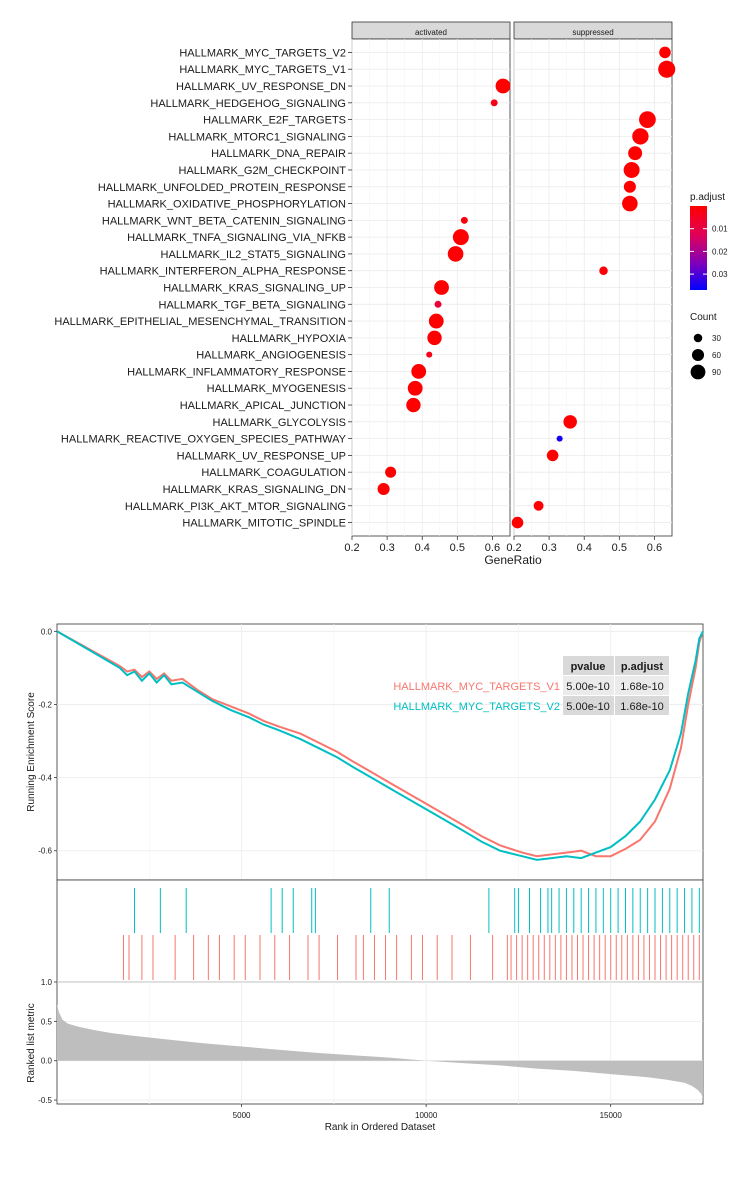 The height and width of the screenshot is (1187, 750). I want to click on table-row-name: HALLMARK_MYC_TARGETS_V1, so click(476, 687).